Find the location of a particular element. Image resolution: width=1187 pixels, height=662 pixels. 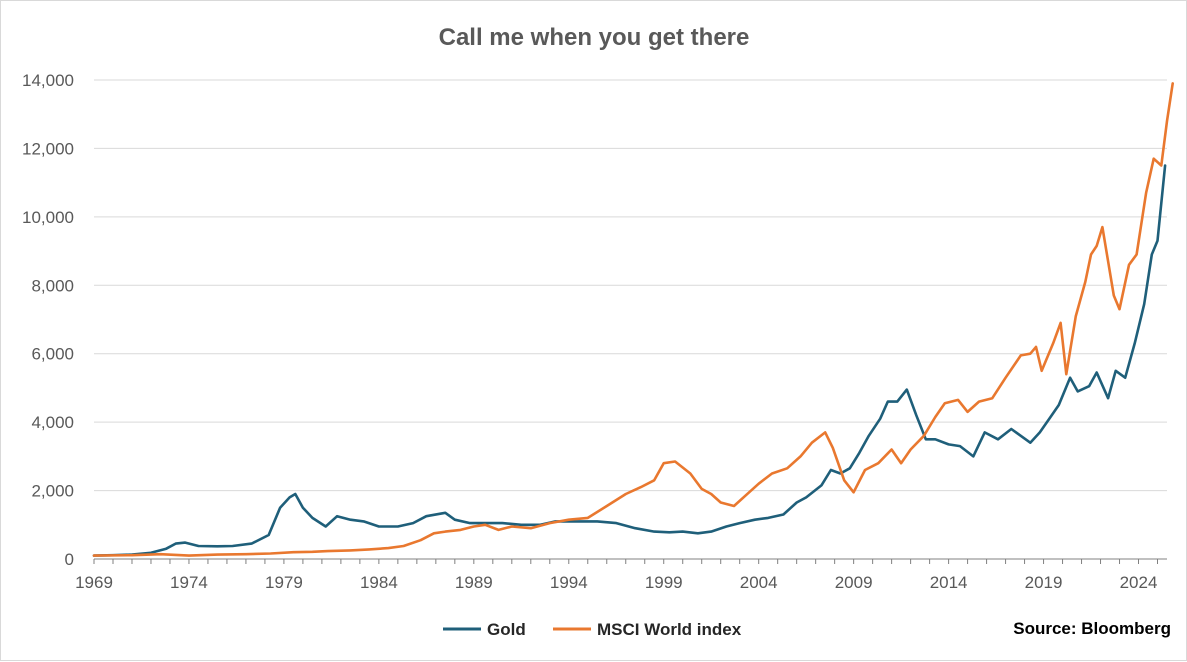

y-tick-label: 12,000 is located at coordinates (48, 148).